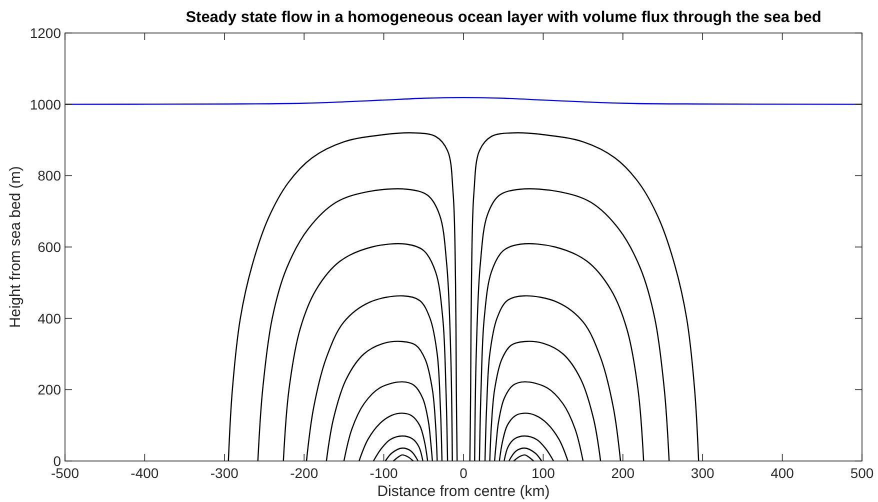  I want to click on x-tick-label: 400, so click(782, 473).